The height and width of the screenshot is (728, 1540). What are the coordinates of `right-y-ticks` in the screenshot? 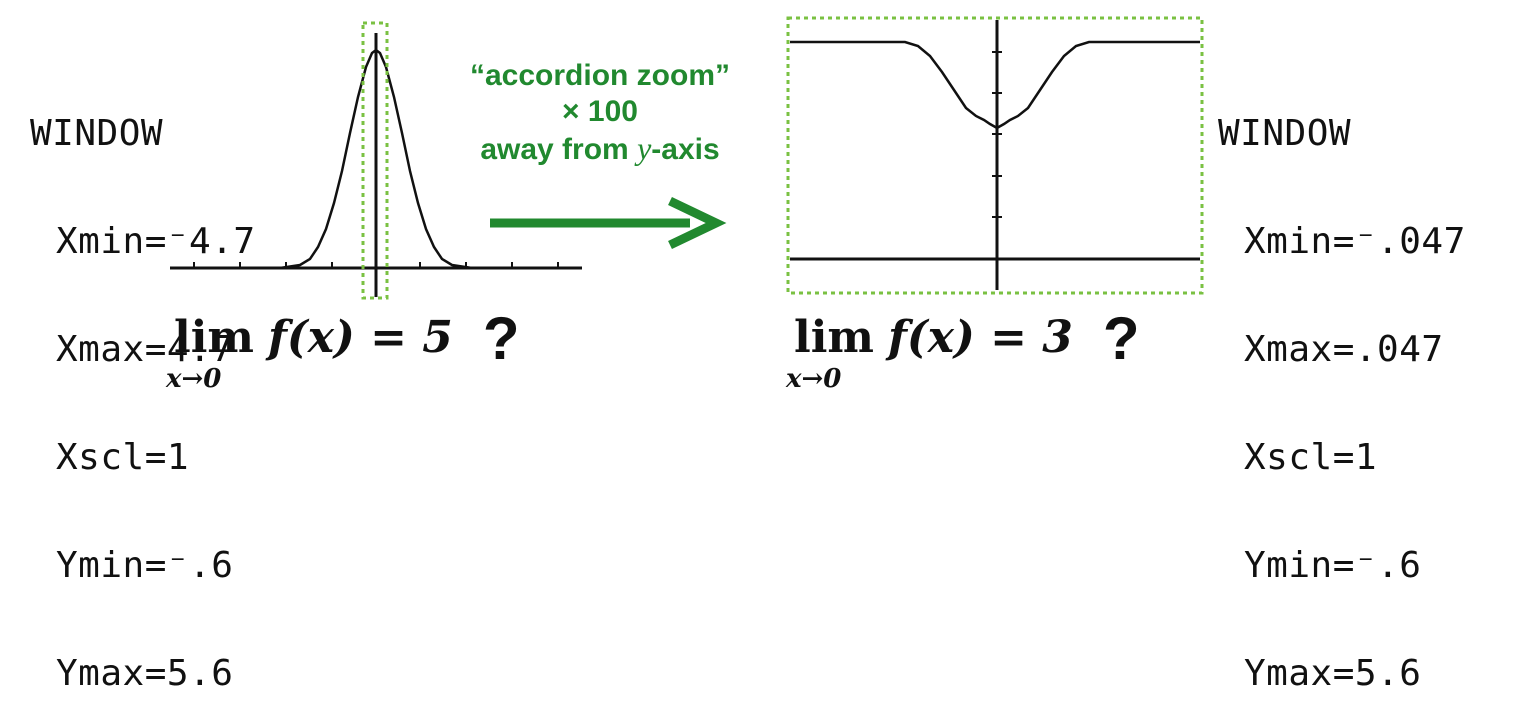 It's located at (997, 134).